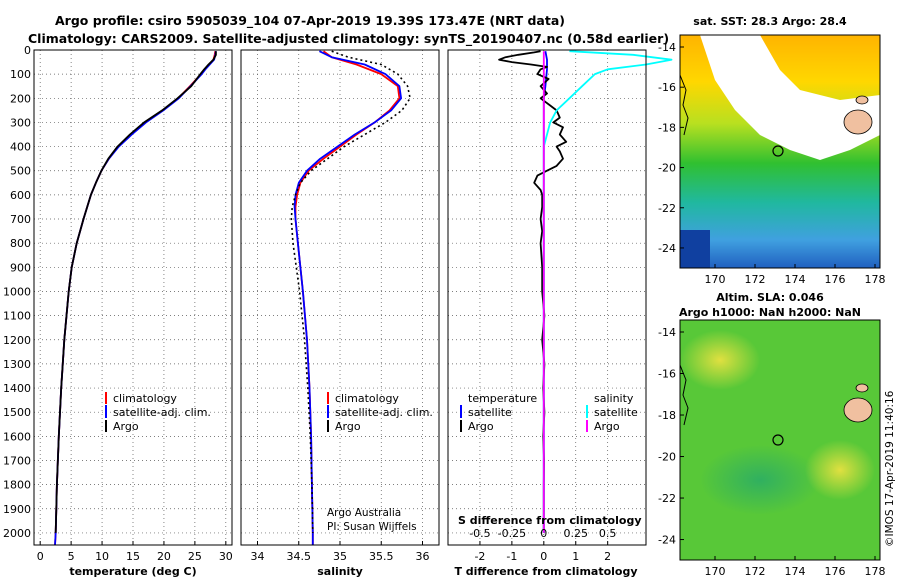 This screenshot has height=580, width=900. I want to click on legend-label-climatology: climatology, so click(367, 398).